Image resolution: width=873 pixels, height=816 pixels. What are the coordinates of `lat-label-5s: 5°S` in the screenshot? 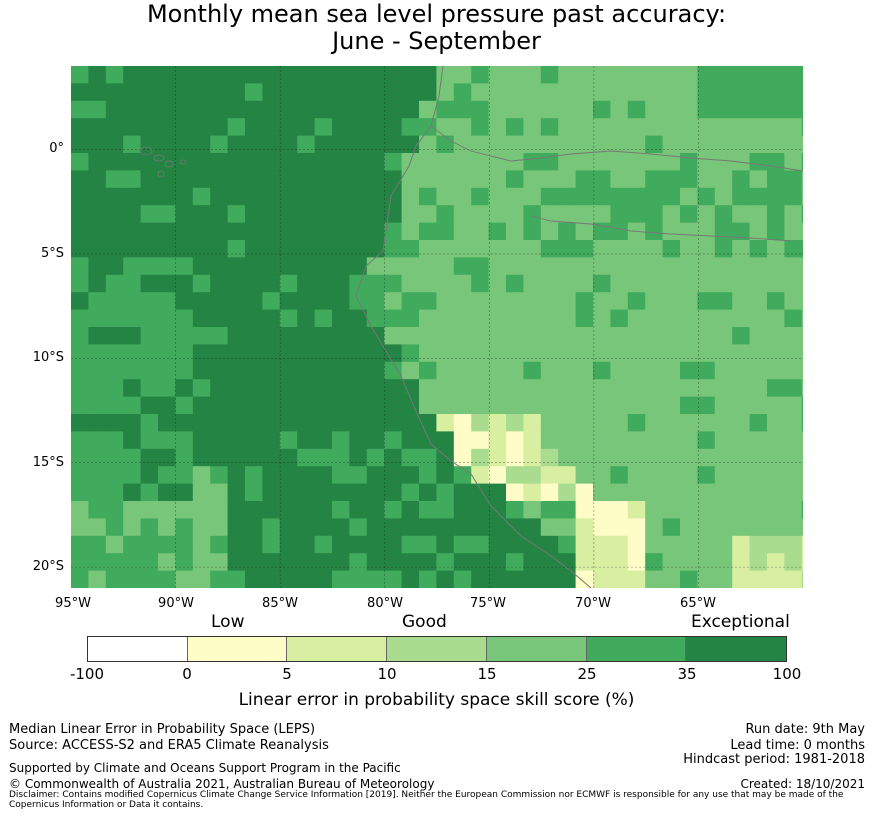 It's located at (52, 253).